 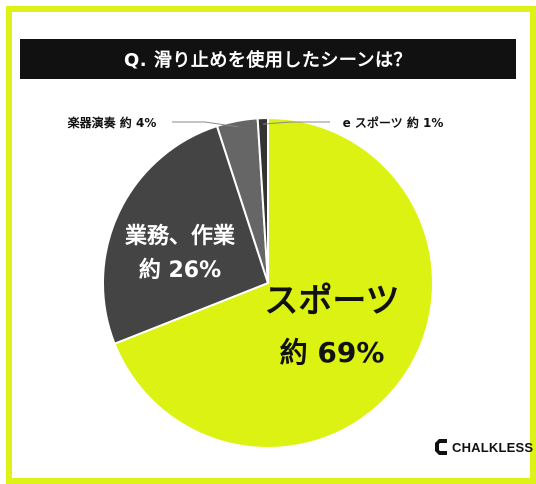 What do you see at coordinates (393, 122) in the screenshot?
I see `slice-label-esports: e スポーツ 約 1%` at bounding box center [393, 122].